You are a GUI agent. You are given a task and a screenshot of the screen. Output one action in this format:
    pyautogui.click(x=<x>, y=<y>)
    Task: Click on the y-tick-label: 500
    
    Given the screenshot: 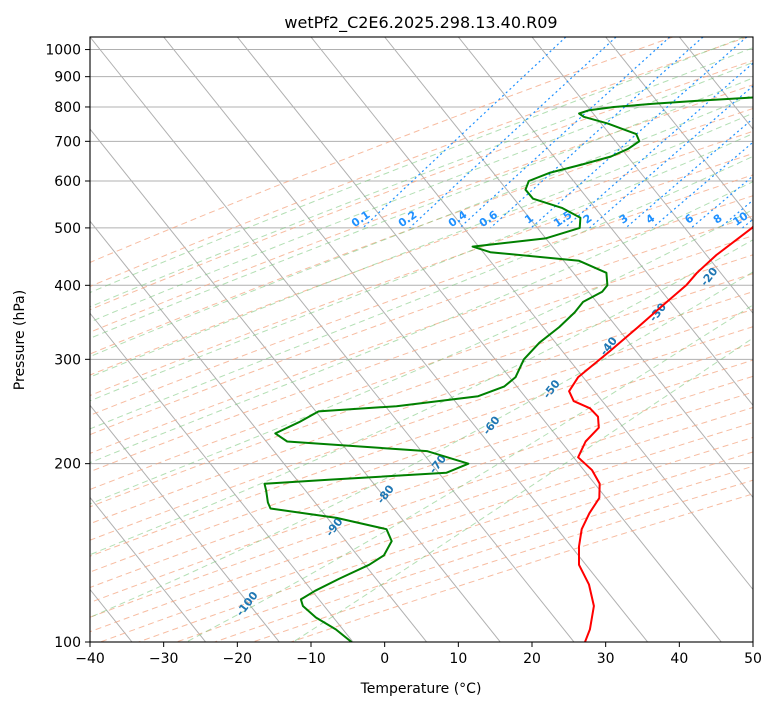 What is the action you would take?
    pyautogui.click(x=67, y=229)
    